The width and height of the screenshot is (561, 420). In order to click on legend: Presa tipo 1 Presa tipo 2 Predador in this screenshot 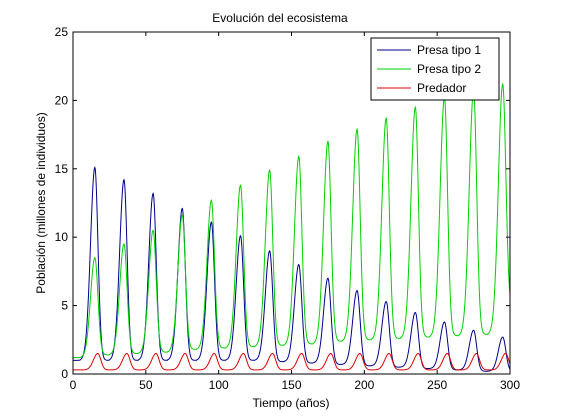, I will do `click(435, 69)`.